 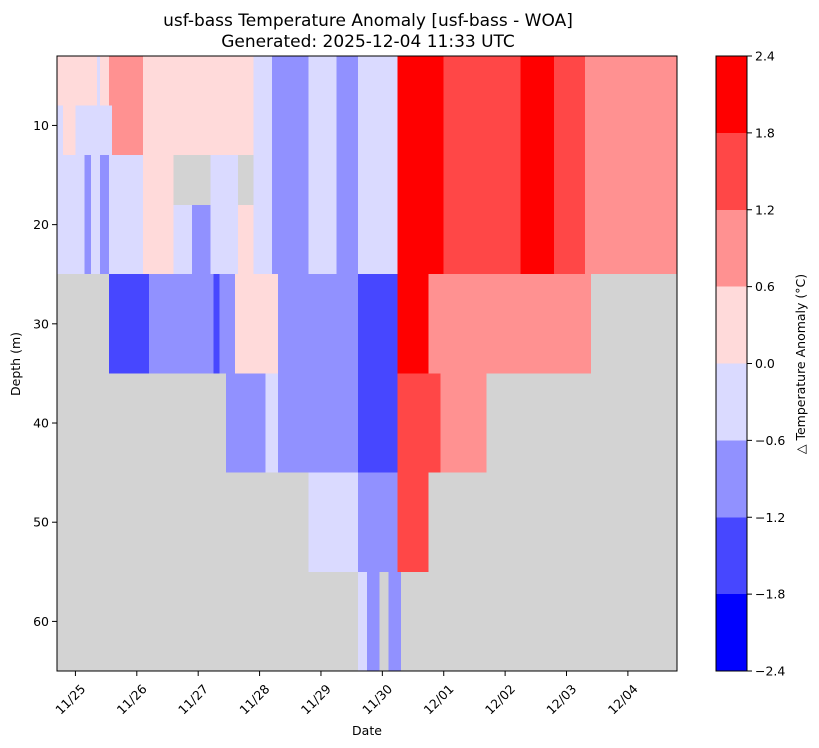 What do you see at coordinates (45, 373) in the screenshot?
I see `y-axis: 10 20 30 40 50 60` at bounding box center [45, 373].